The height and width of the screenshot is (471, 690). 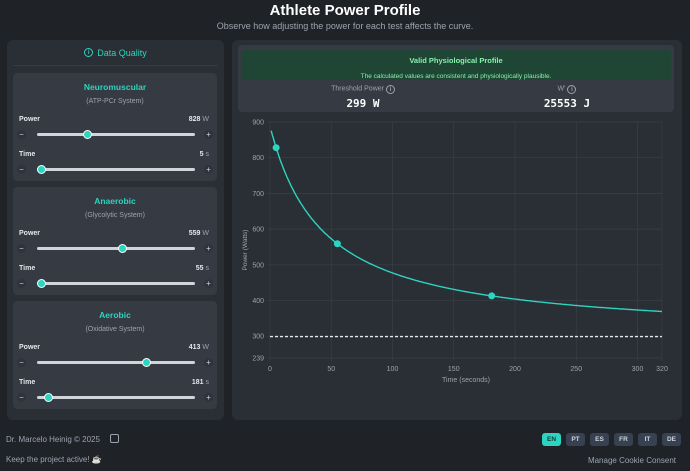 I want to click on x-axis-label: Time (seconds), so click(x=466, y=380).